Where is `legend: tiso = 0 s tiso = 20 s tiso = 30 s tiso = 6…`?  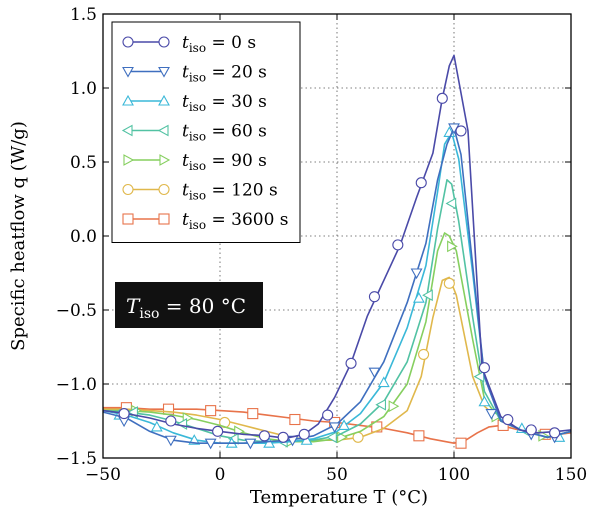 legend: tiso = 0 s tiso = 20 s tiso = 30 s tiso = 6… is located at coordinates (206, 132).